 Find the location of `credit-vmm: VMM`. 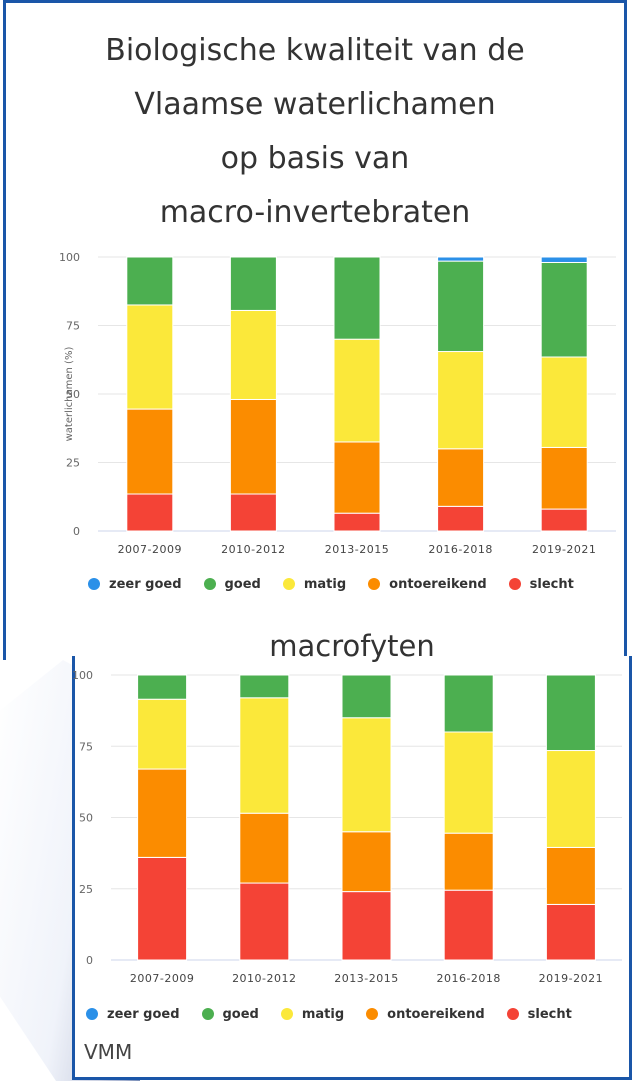

credit-vmm: VMM is located at coordinates (108, 1052).